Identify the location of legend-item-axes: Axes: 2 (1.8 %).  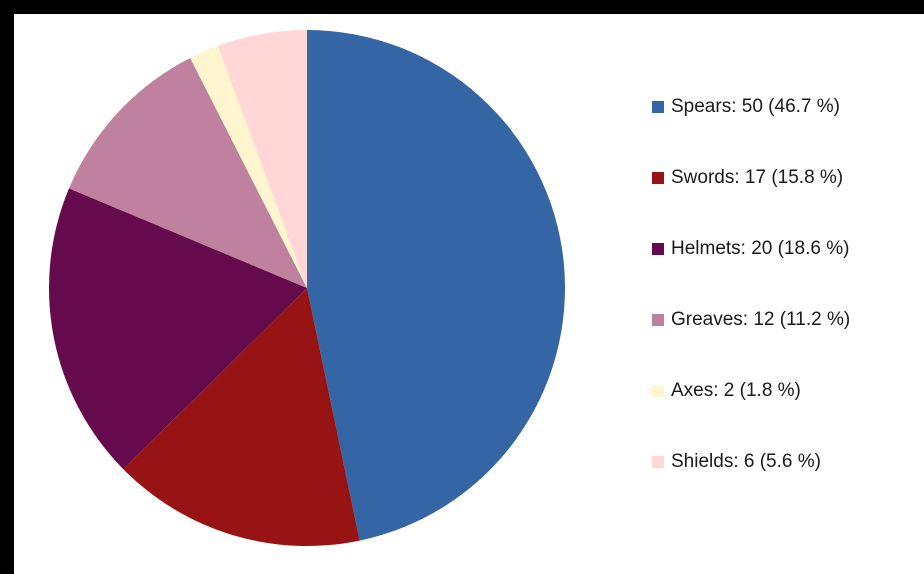
(726, 391).